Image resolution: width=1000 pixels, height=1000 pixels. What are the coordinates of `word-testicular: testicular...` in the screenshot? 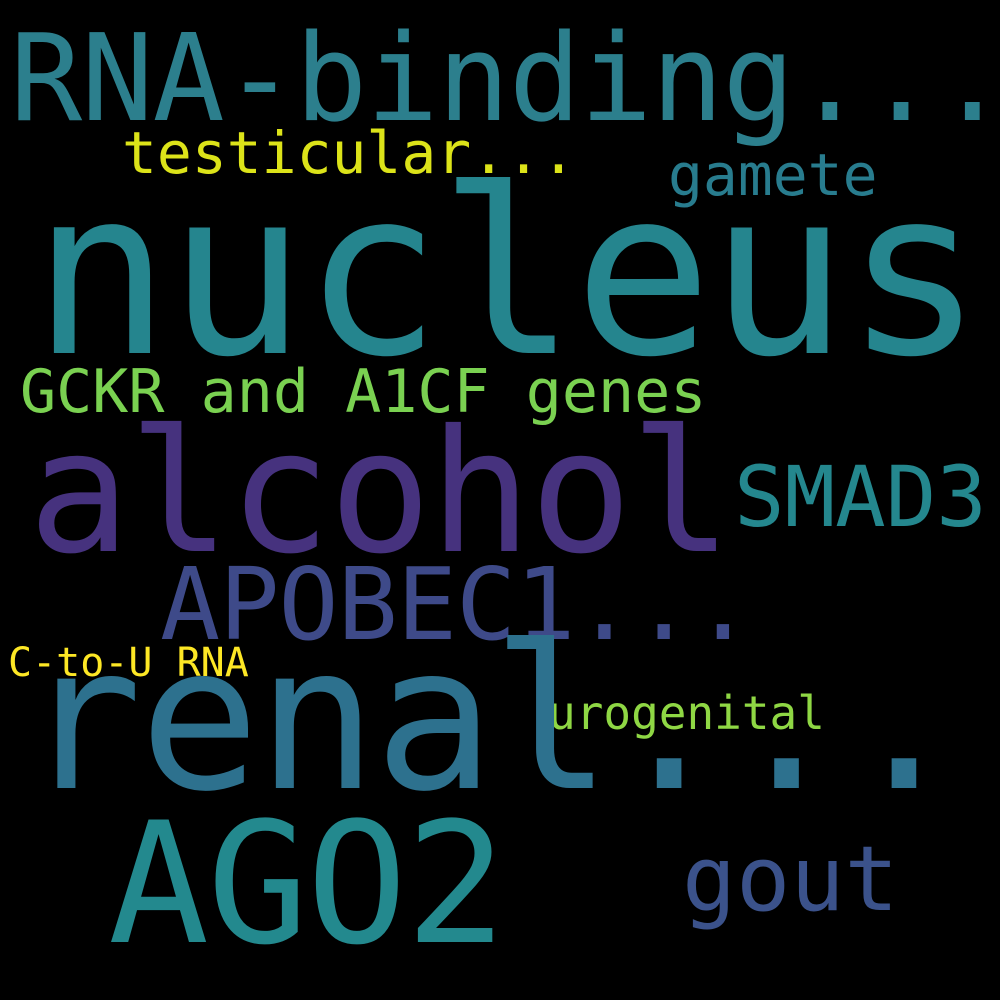 It's located at (349, 153).